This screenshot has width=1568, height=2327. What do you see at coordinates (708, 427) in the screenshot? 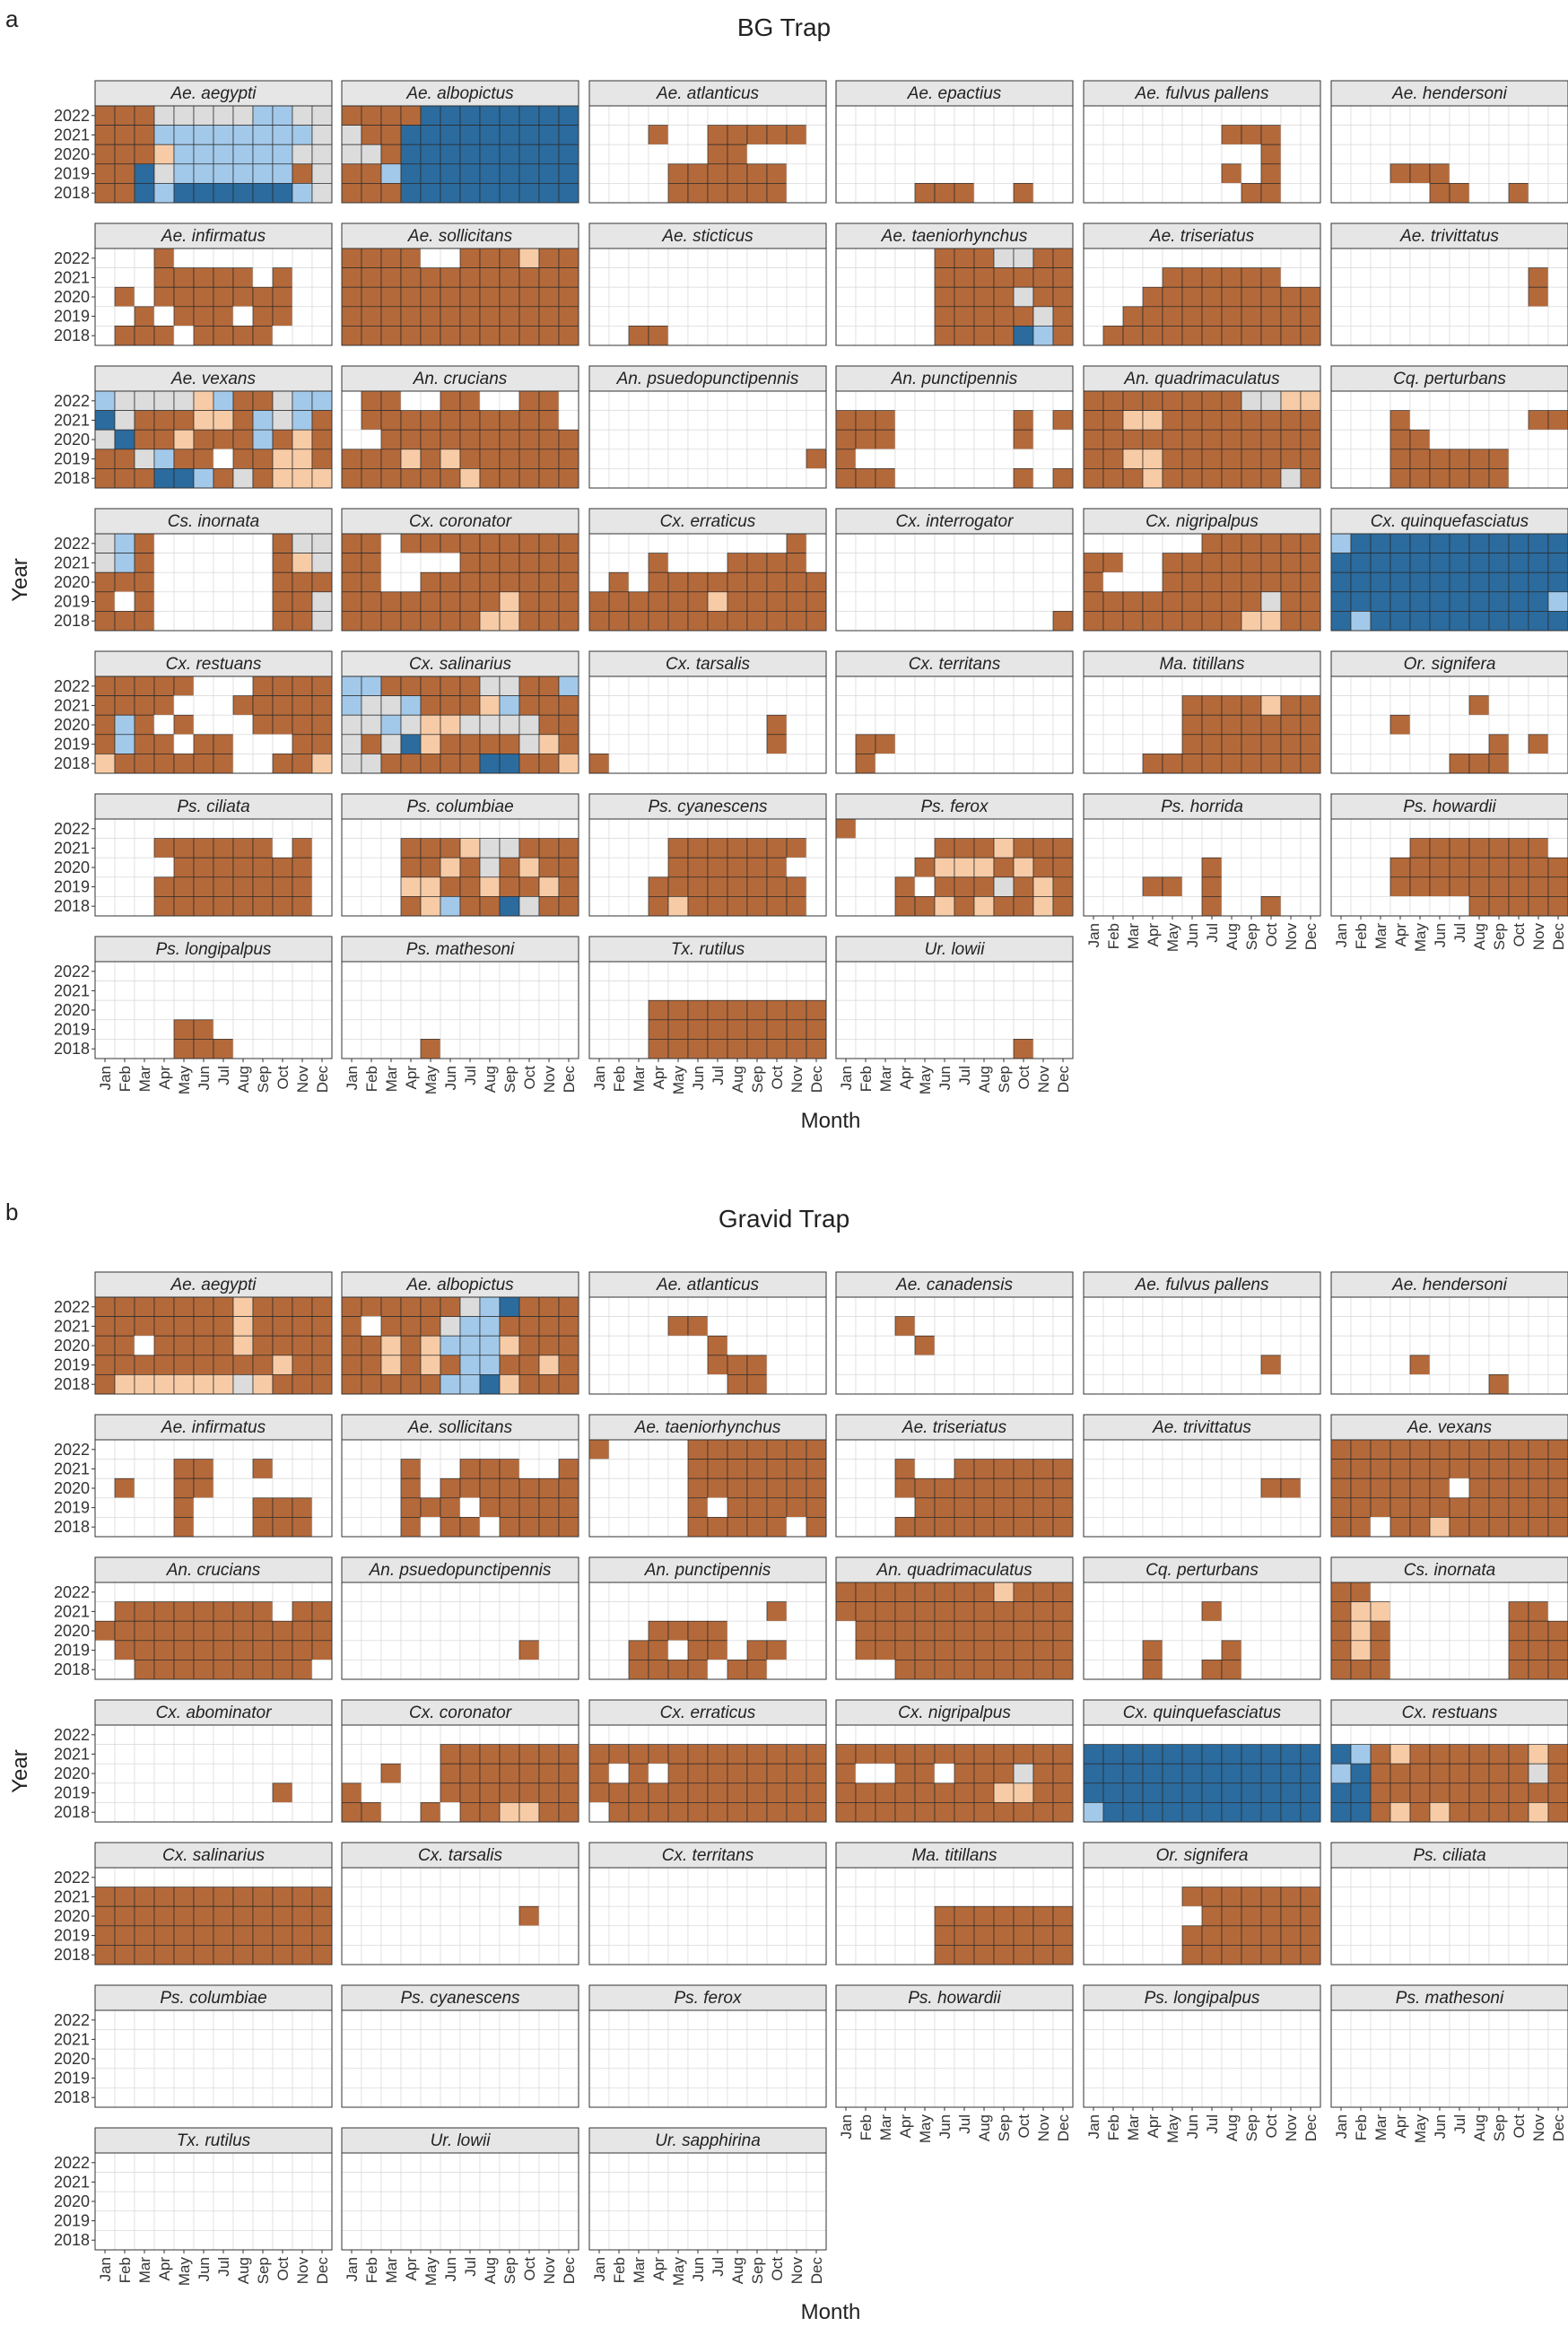
I see `facet-an-psuedopunctipennis: An. psuedopunctipennis` at bounding box center [708, 427].